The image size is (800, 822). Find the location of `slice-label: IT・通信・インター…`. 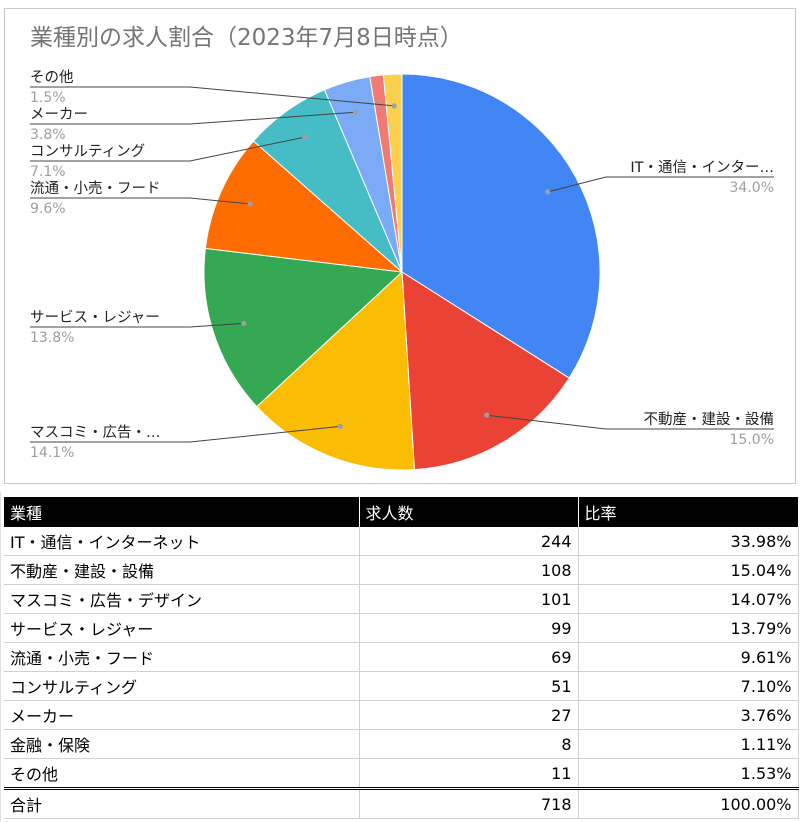

slice-label: IT・通信・インター… is located at coordinates (702, 167).